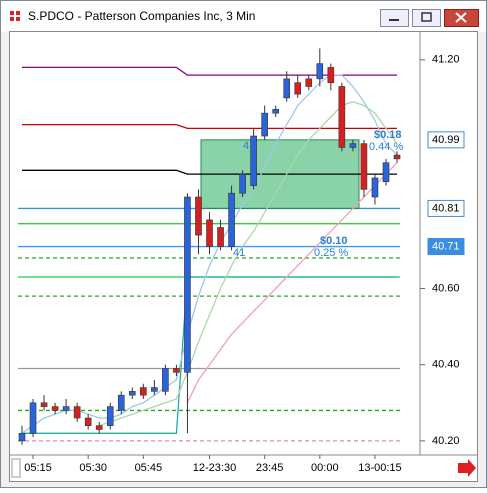  What do you see at coordinates (394, 18) in the screenshot?
I see `minimize-button` at bounding box center [394, 18].